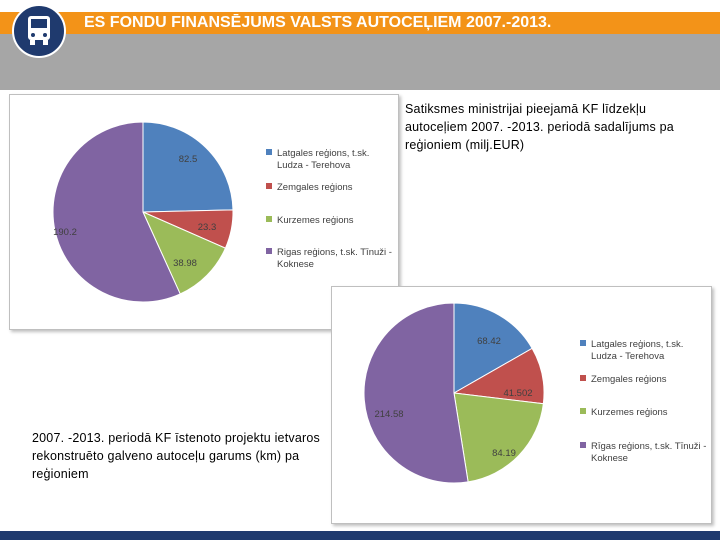 This screenshot has height=540, width=720. I want to click on data-label-2: 23.3, so click(207, 227).